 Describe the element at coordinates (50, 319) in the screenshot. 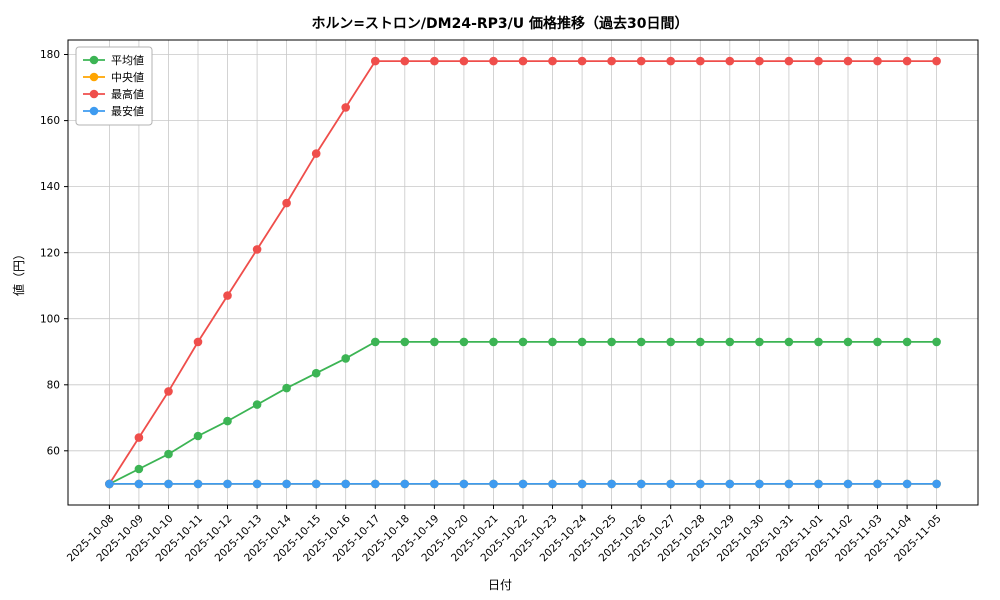

I see `y-tick-label: 100` at that location.